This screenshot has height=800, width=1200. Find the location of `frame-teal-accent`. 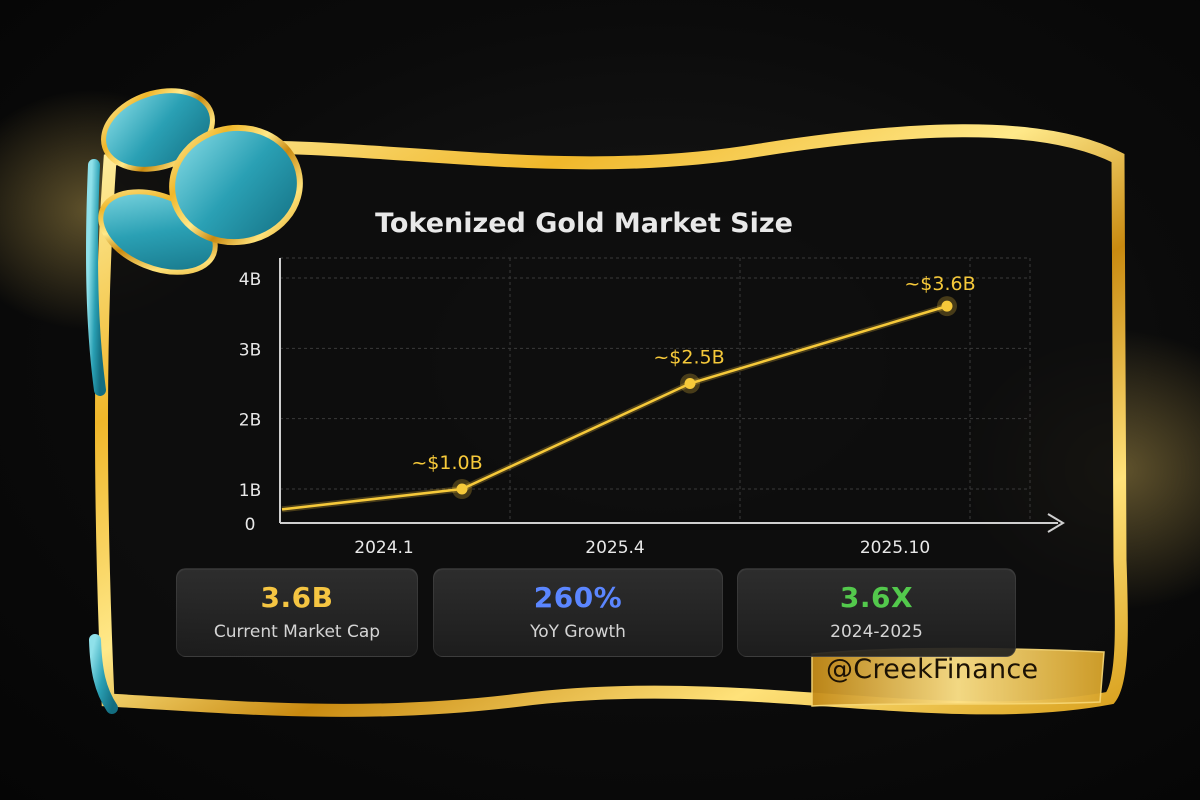

frame-teal-accent is located at coordinates (96, 277).